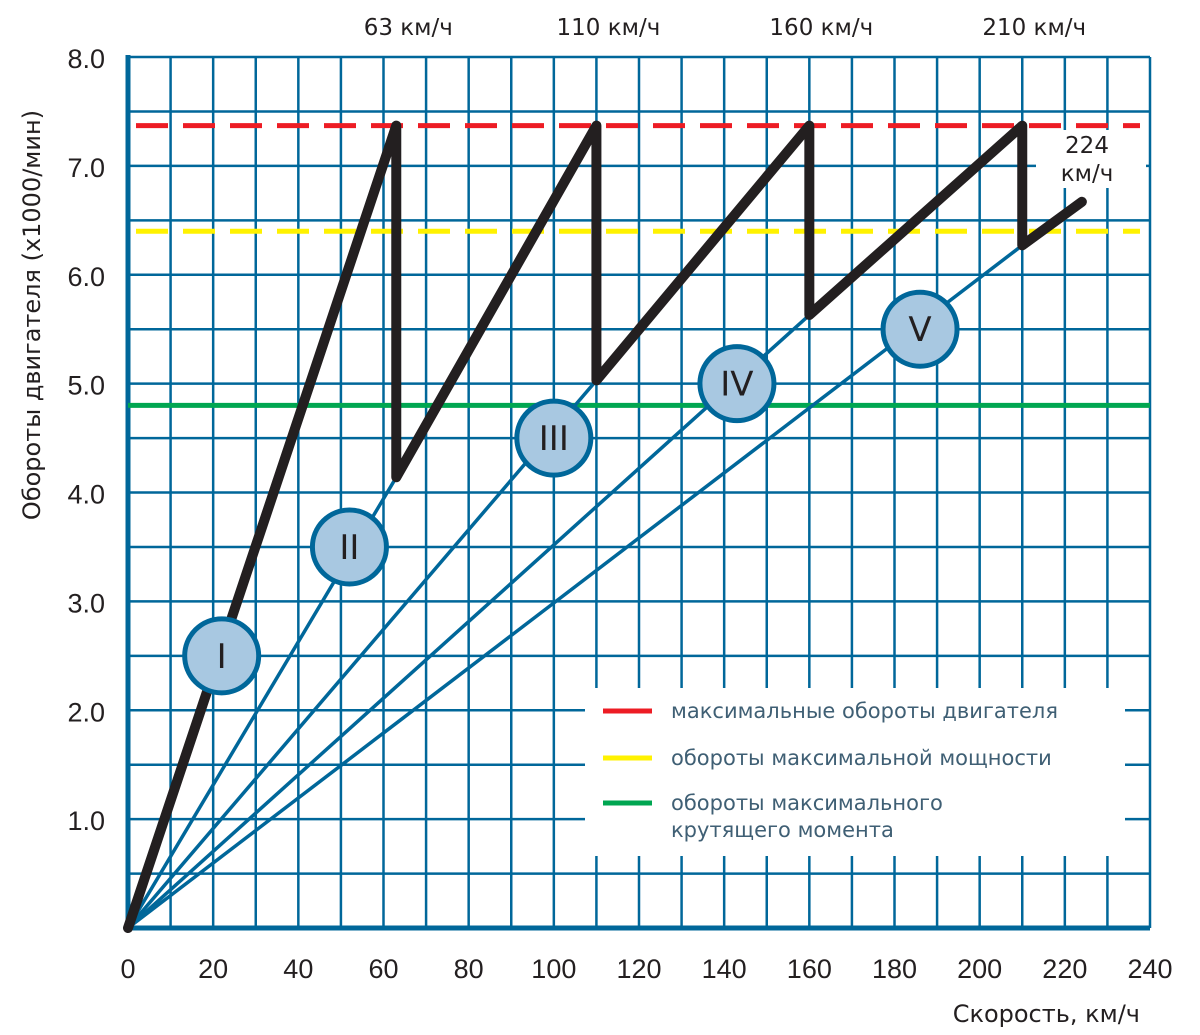 The width and height of the screenshot is (1200, 1035). Describe the element at coordinates (408, 28) in the screenshot. I see `shift-speed-label: 63 км/ч` at that location.